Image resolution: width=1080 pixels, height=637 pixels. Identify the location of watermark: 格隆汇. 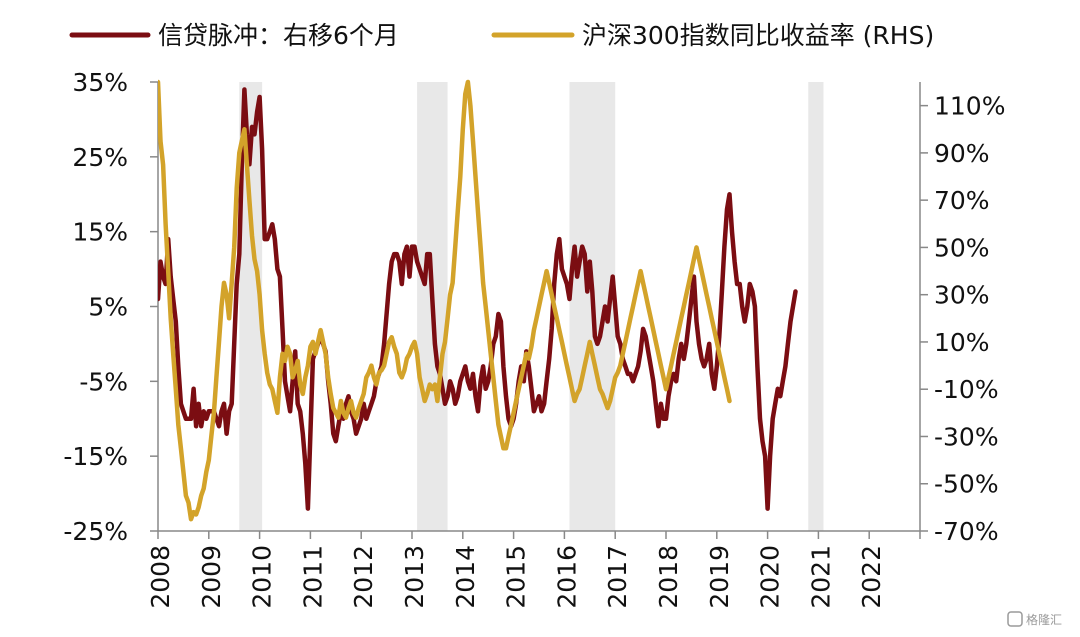
(1034, 619).